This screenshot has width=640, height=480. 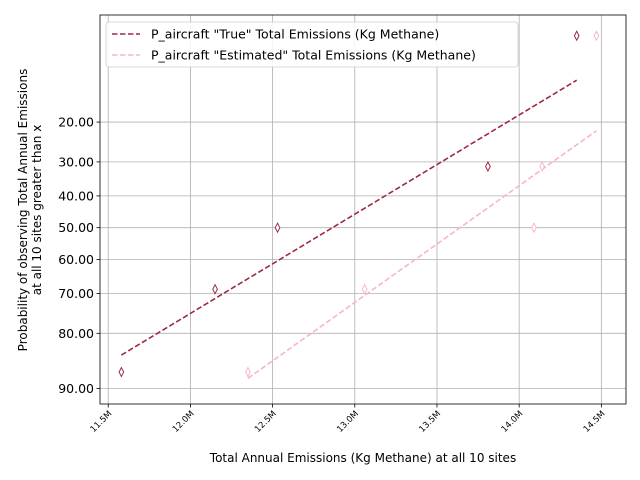 What do you see at coordinates (76, 388) in the screenshot?
I see `y-tick-label: 90.00` at bounding box center [76, 388].